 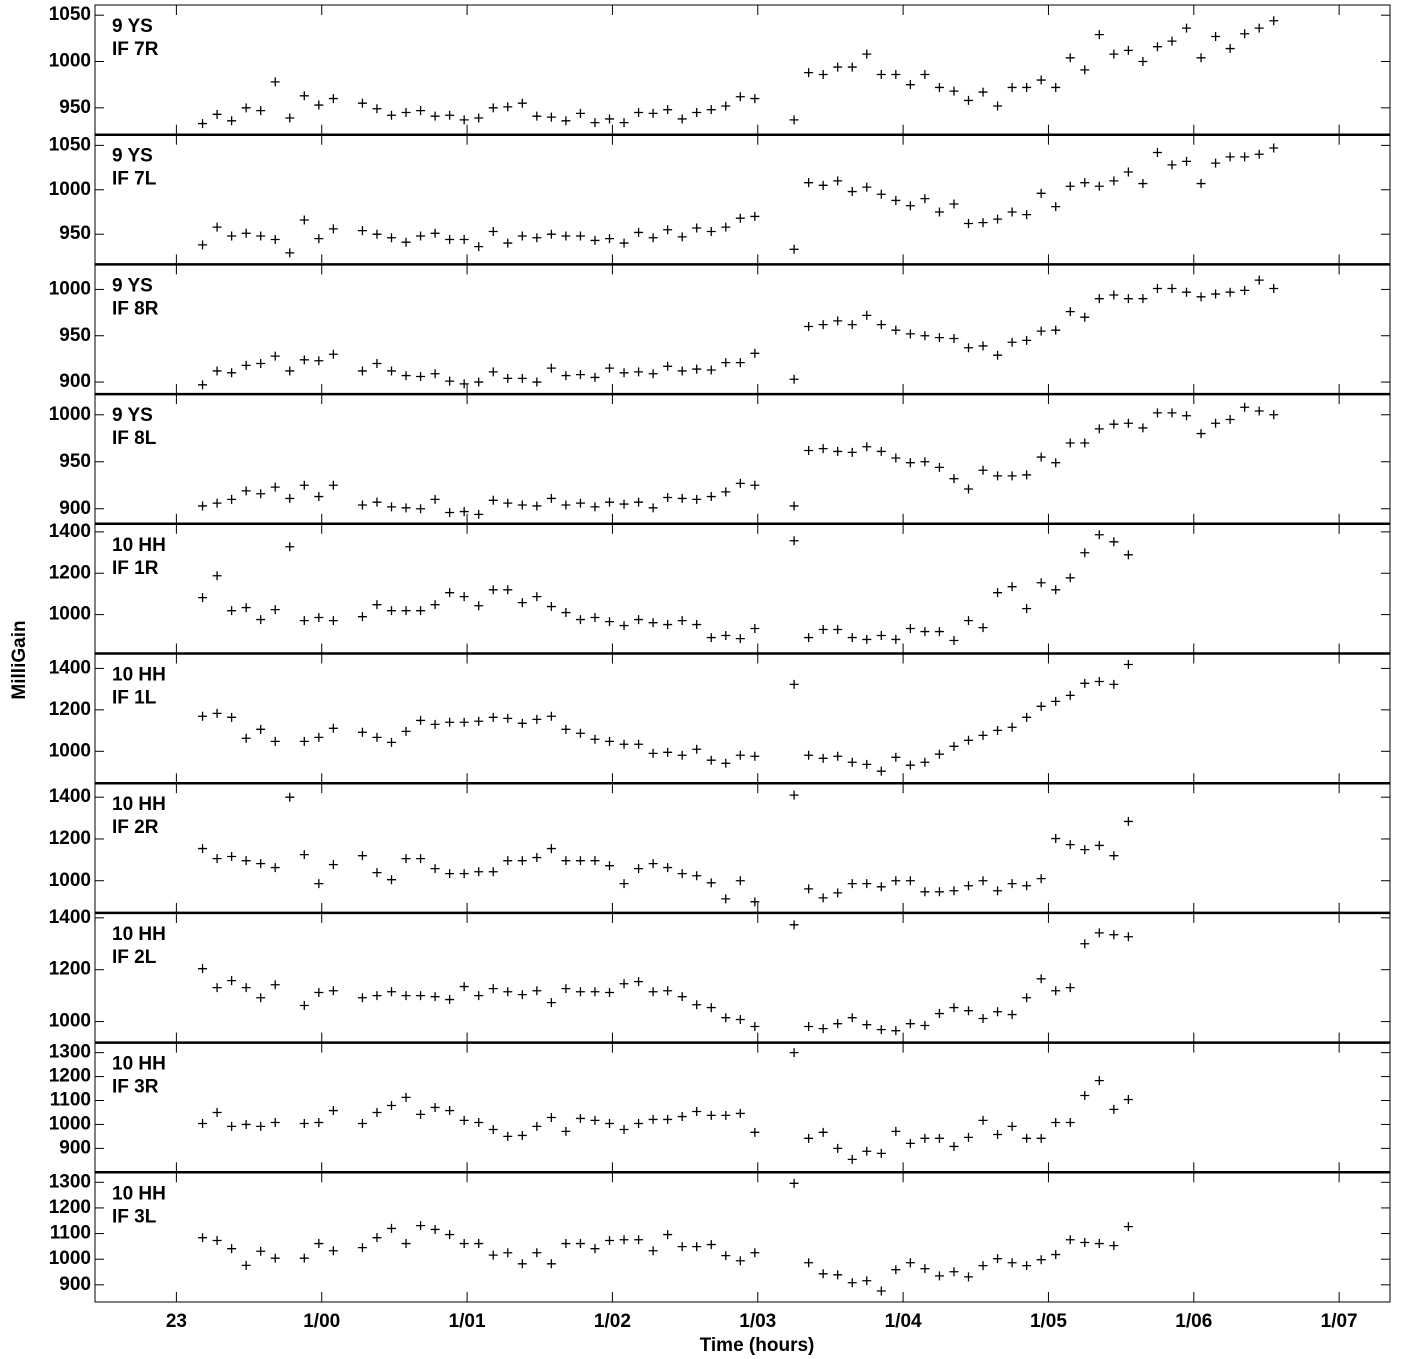 I want to click on y-tick-label: 950, so click(x=75, y=335).